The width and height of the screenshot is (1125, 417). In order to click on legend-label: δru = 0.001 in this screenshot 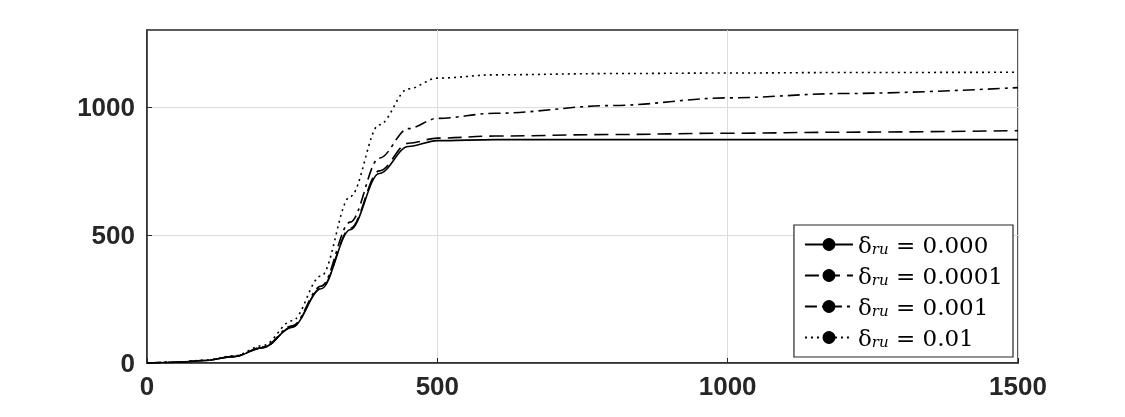, I will do `click(923, 306)`.